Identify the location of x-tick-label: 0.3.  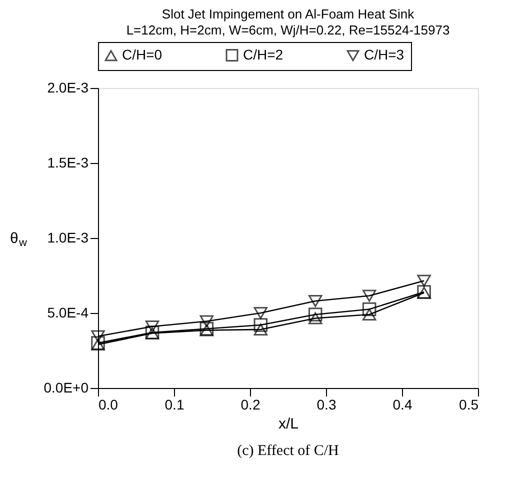
(326, 404).